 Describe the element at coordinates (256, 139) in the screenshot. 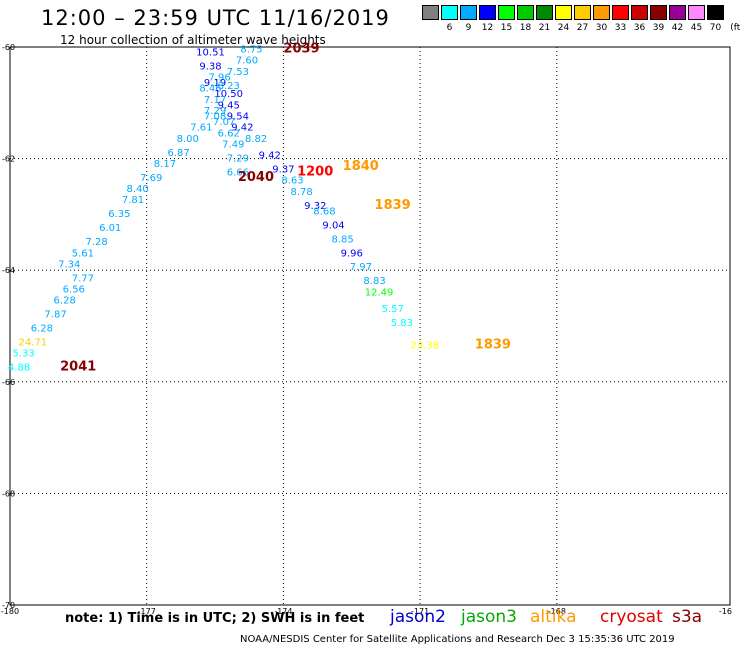

I see `wave-height-value: 8.82` at that location.